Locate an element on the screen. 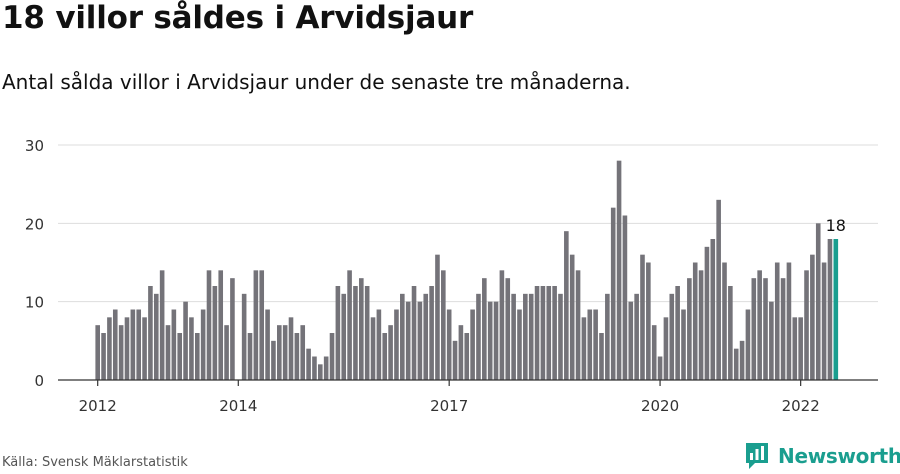  x-axis-ticks: 2012 2014 2017 2020 2022 is located at coordinates (449, 397).